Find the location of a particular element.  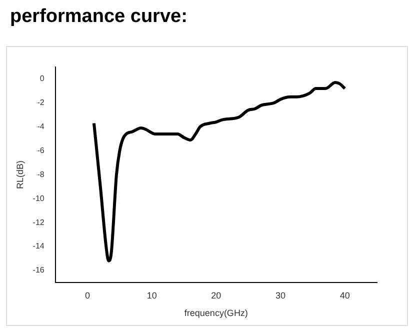

y-tick-label: -6 is located at coordinates (41, 150).